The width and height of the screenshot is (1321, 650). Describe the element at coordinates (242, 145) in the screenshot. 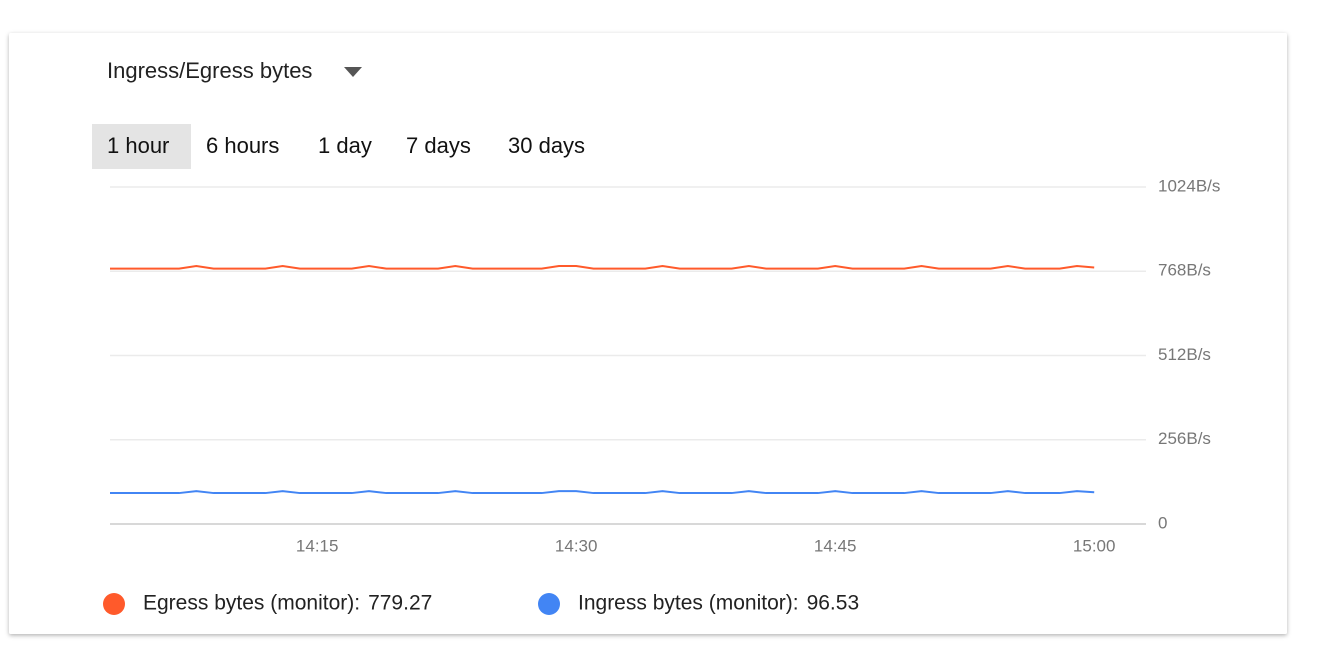

I see `range-button: 6 hours` at that location.